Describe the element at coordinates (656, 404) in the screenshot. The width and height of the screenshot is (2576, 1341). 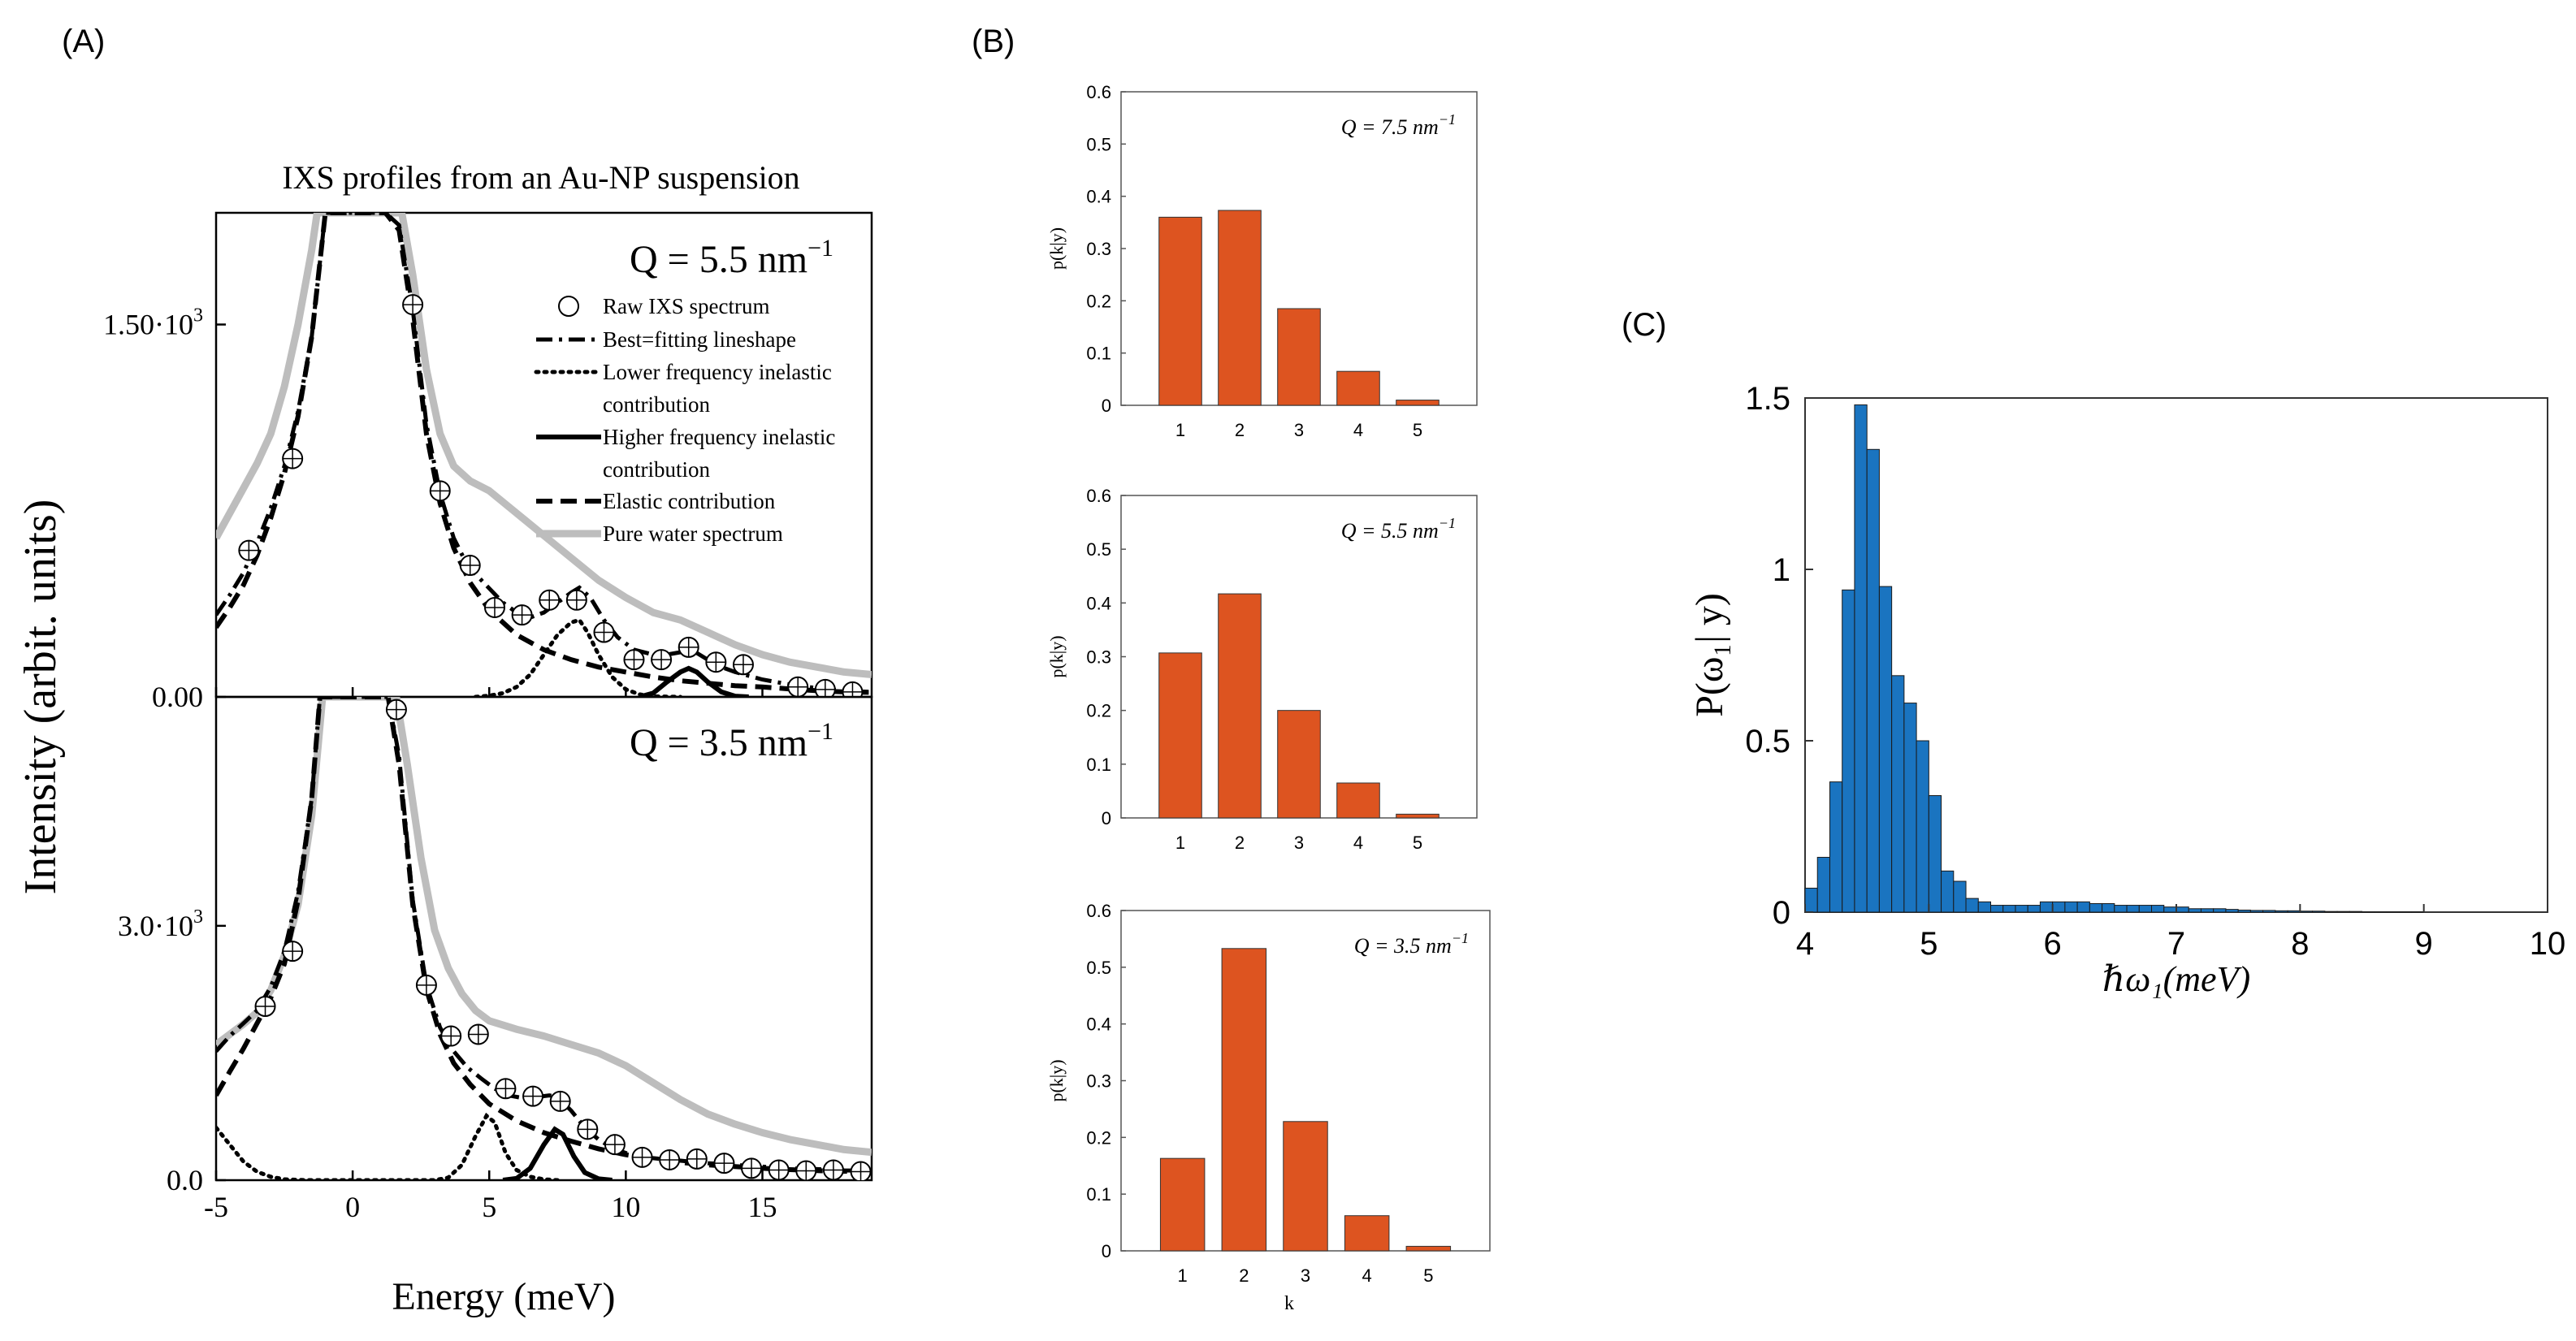
I see `legend-label: contribution` at that location.